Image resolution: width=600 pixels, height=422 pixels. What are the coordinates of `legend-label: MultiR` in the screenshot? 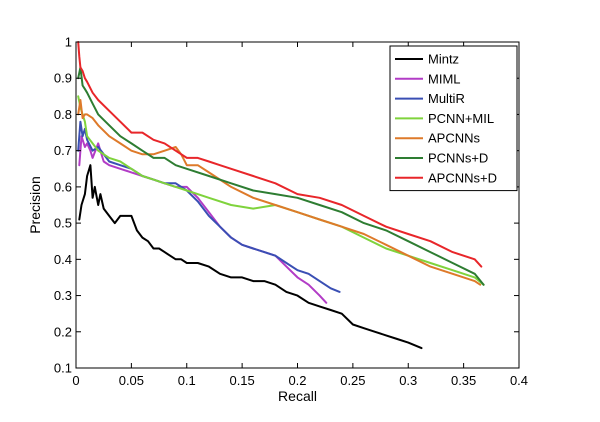 It's located at (446, 98).